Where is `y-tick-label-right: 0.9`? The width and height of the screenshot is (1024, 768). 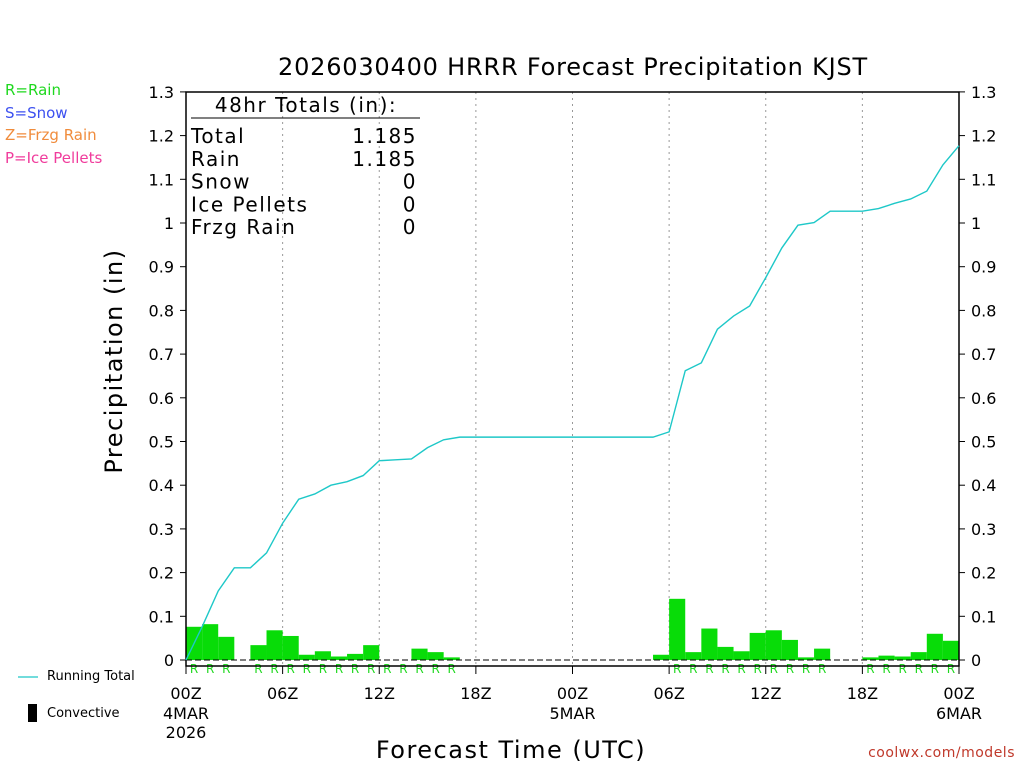
y-tick-label-right: 0.9 is located at coordinates (983, 267).